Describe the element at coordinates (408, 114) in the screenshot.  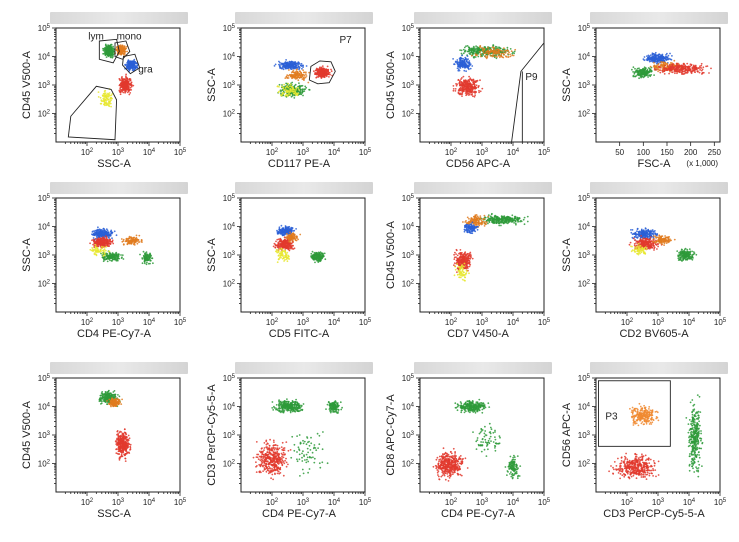
I see `y-tick-label: 102` at that location.